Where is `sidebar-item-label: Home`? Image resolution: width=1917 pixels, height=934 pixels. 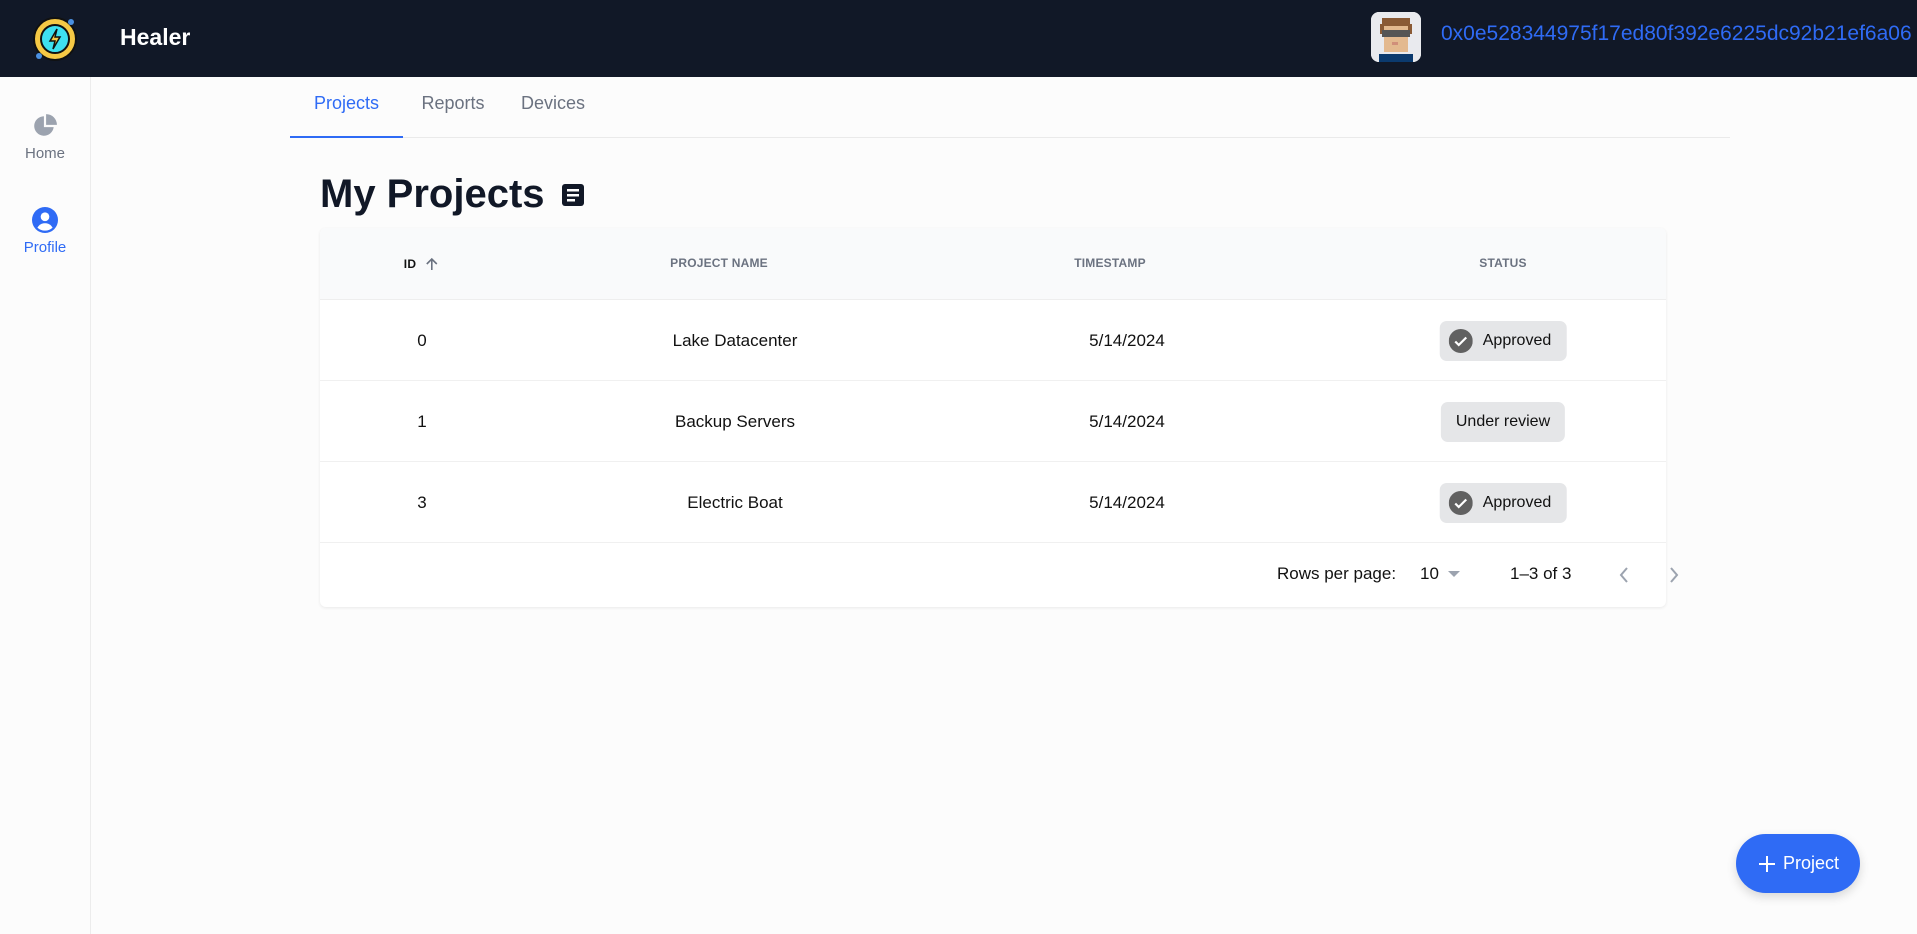 sidebar-item-label: Home is located at coordinates (44, 153).